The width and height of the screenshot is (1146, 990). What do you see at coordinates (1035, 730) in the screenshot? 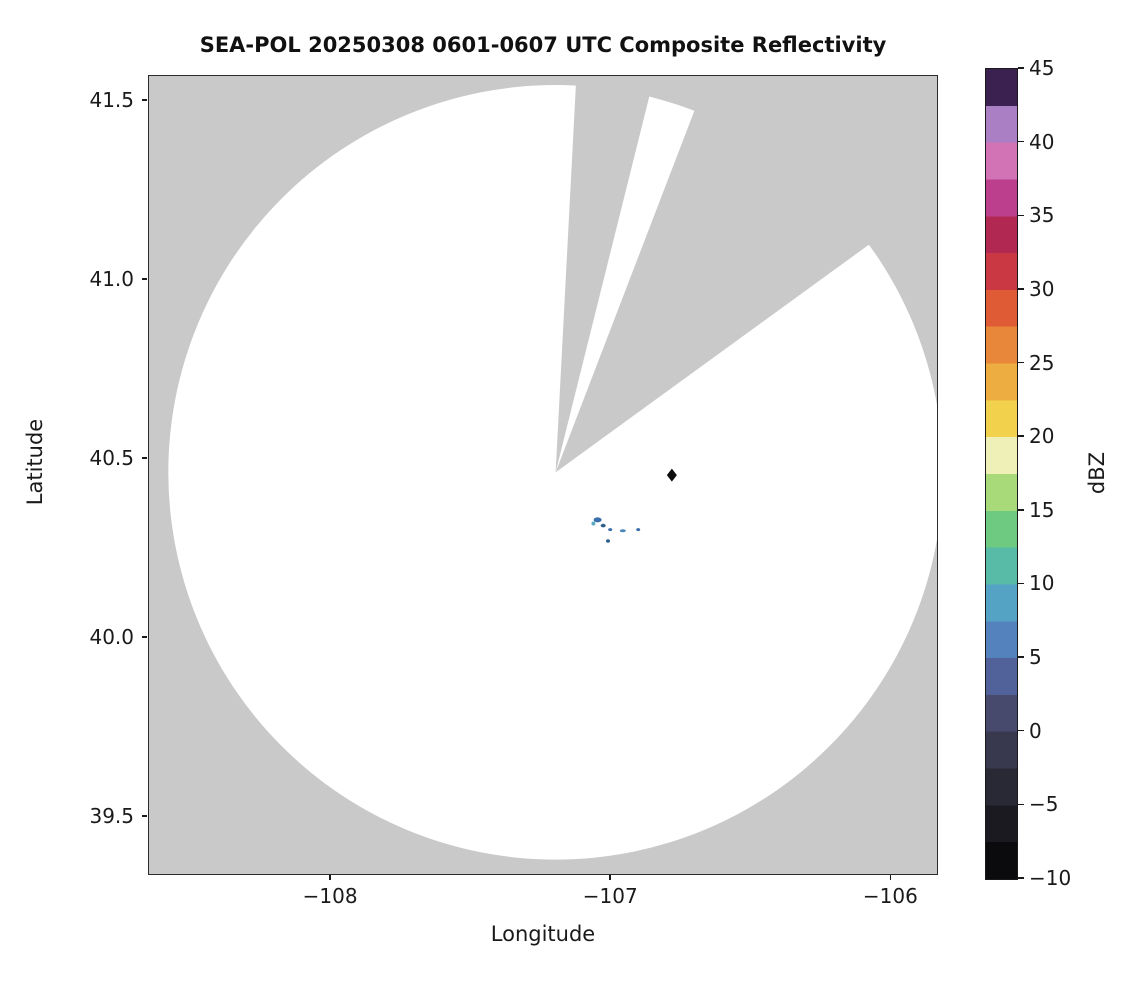
I see `colorbar-tick-label: 0` at bounding box center [1035, 730].